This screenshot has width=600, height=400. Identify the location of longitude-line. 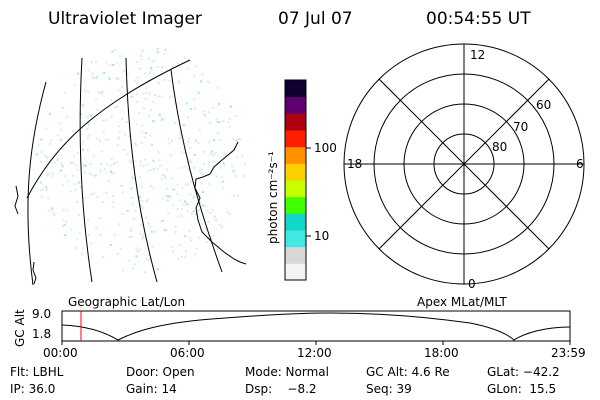
(37, 183).